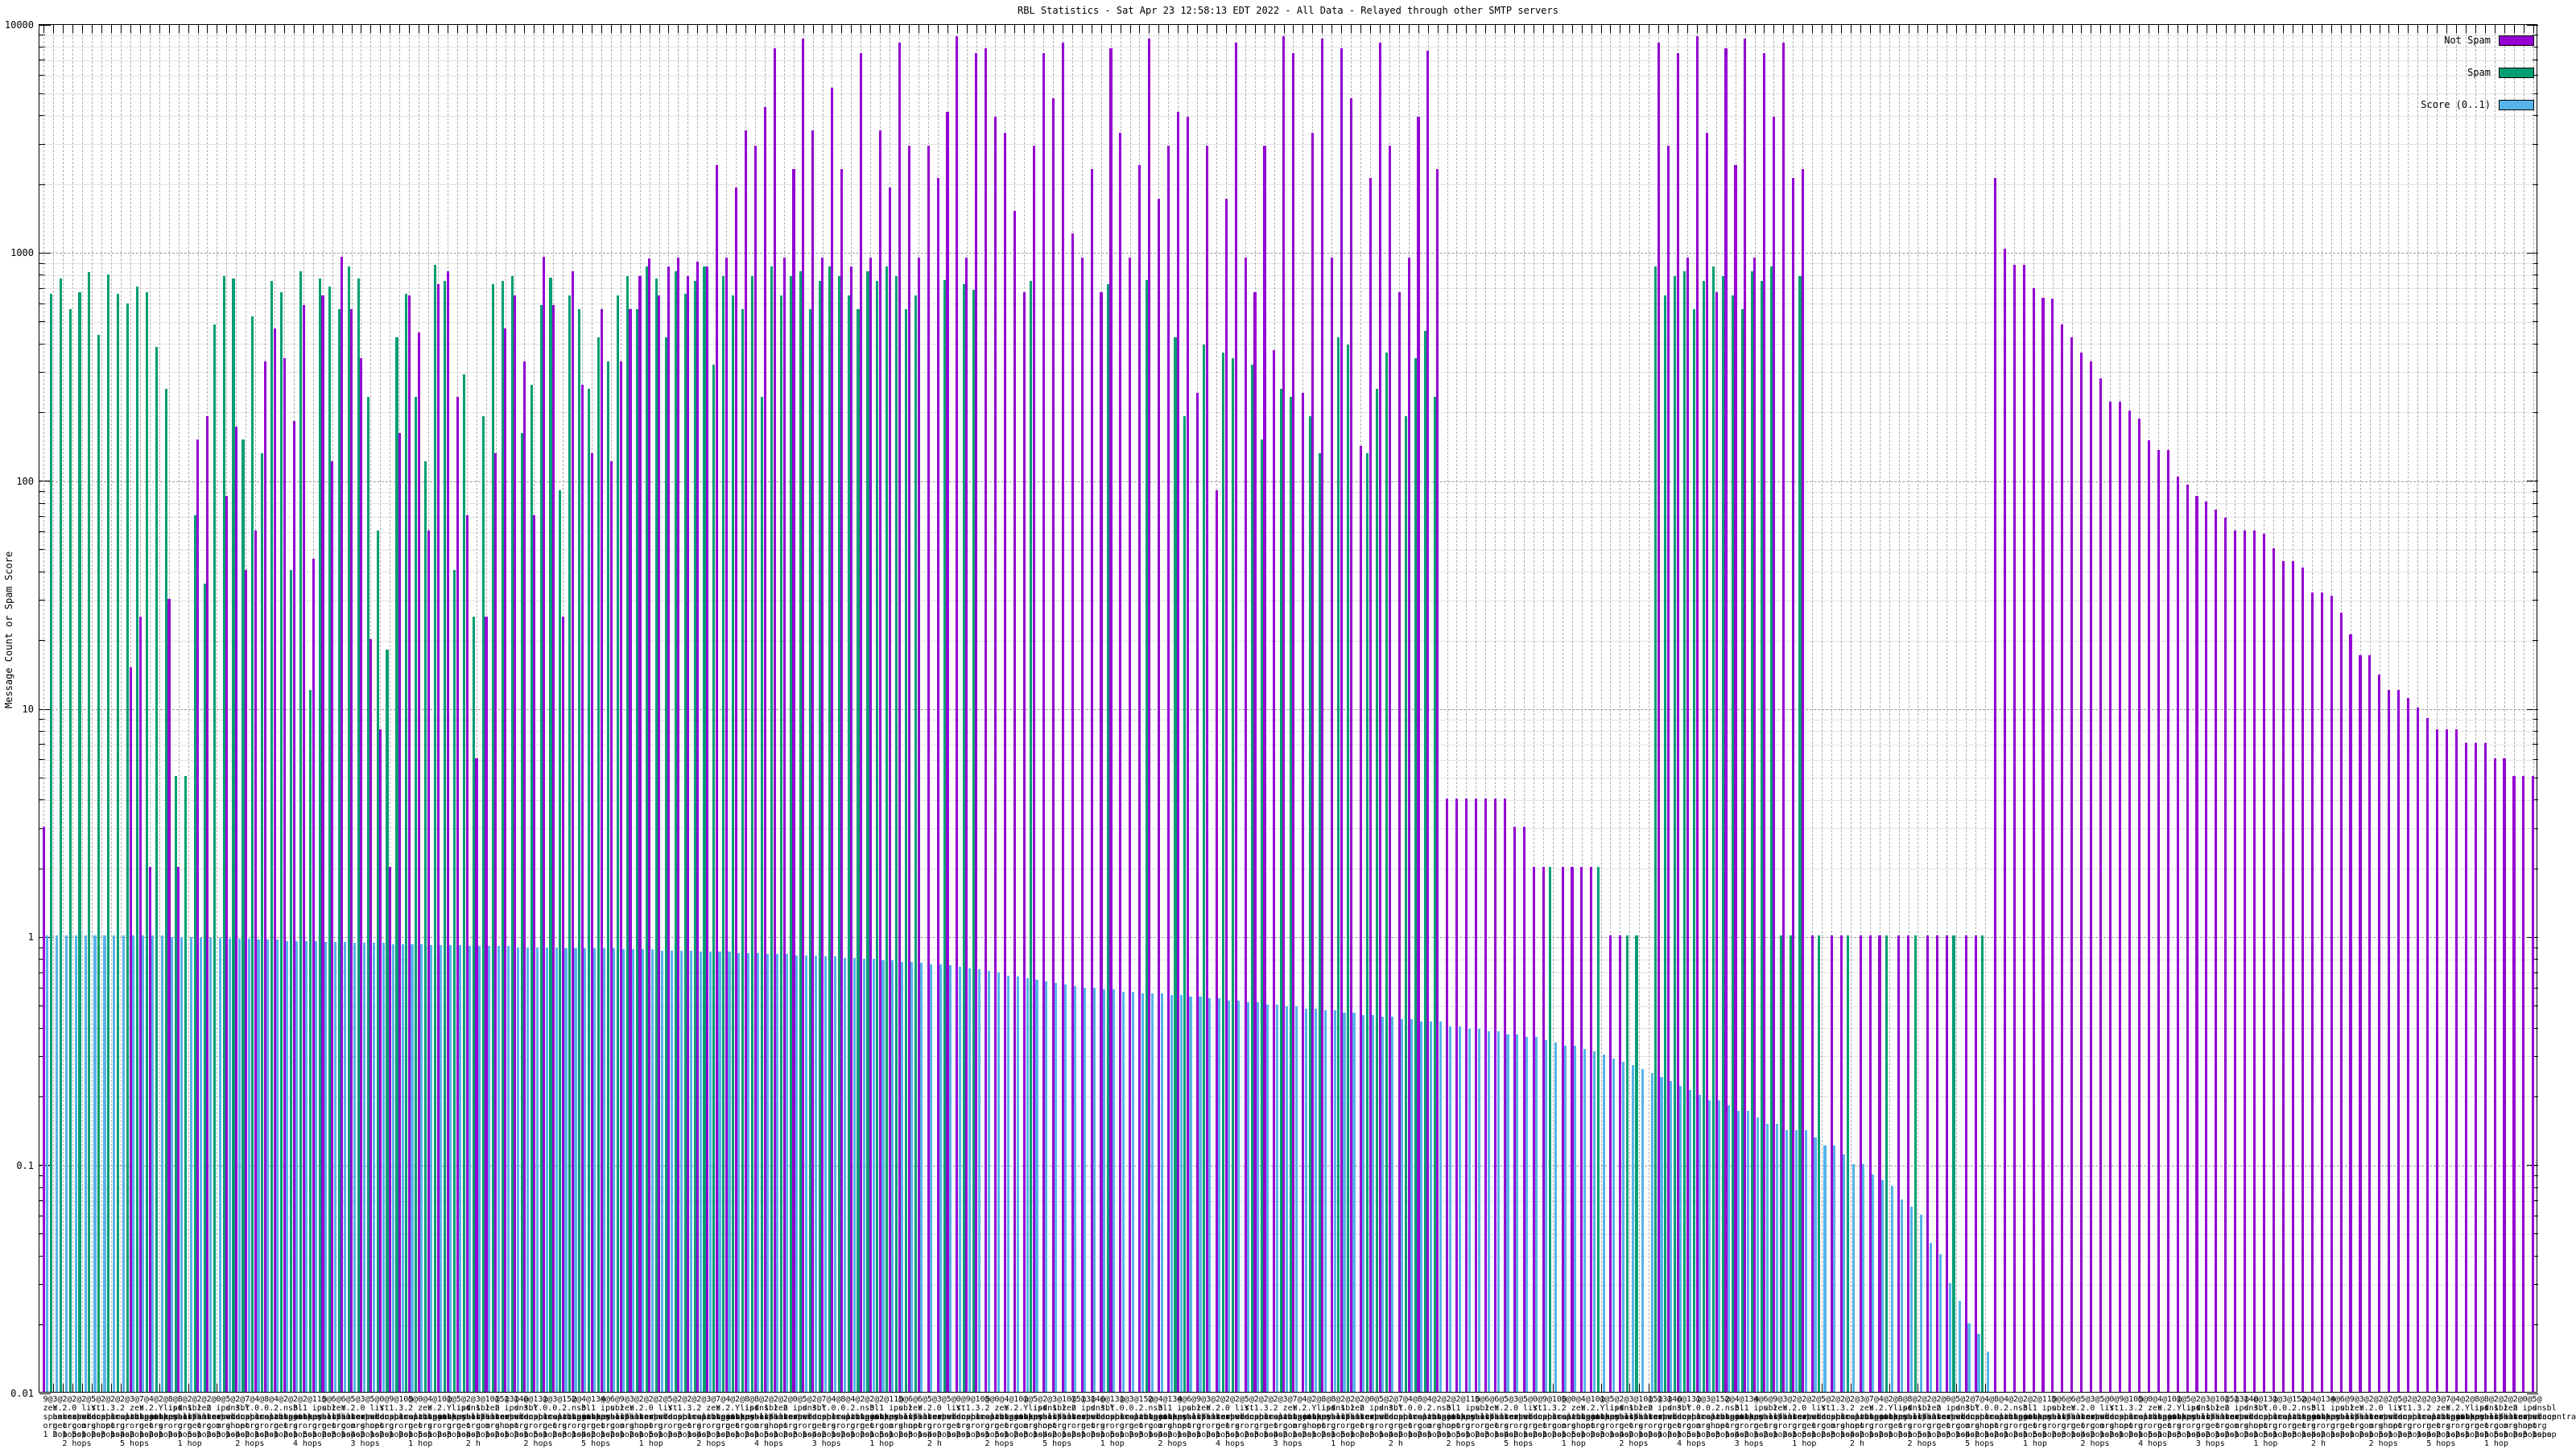 The image size is (2576, 1449). What do you see at coordinates (19, 25) in the screenshot?
I see `y-tick-label: 10000` at bounding box center [19, 25].